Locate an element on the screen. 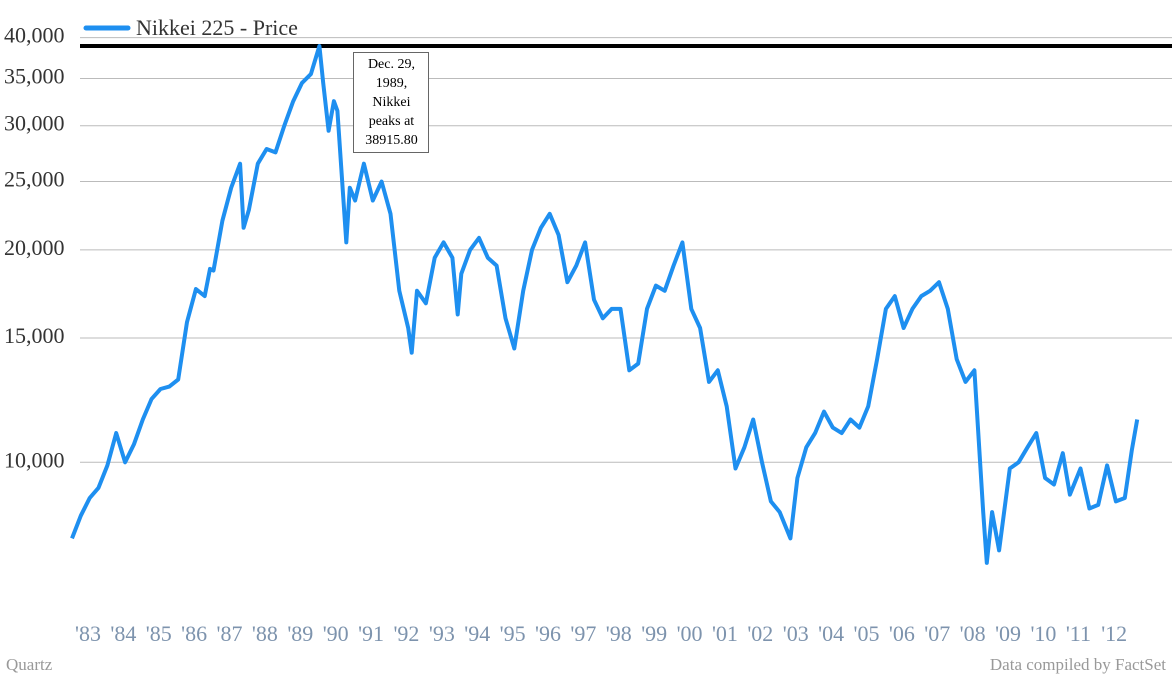 This screenshot has height=680, width=1172. x-tick-label: '11 is located at coordinates (1078, 633).